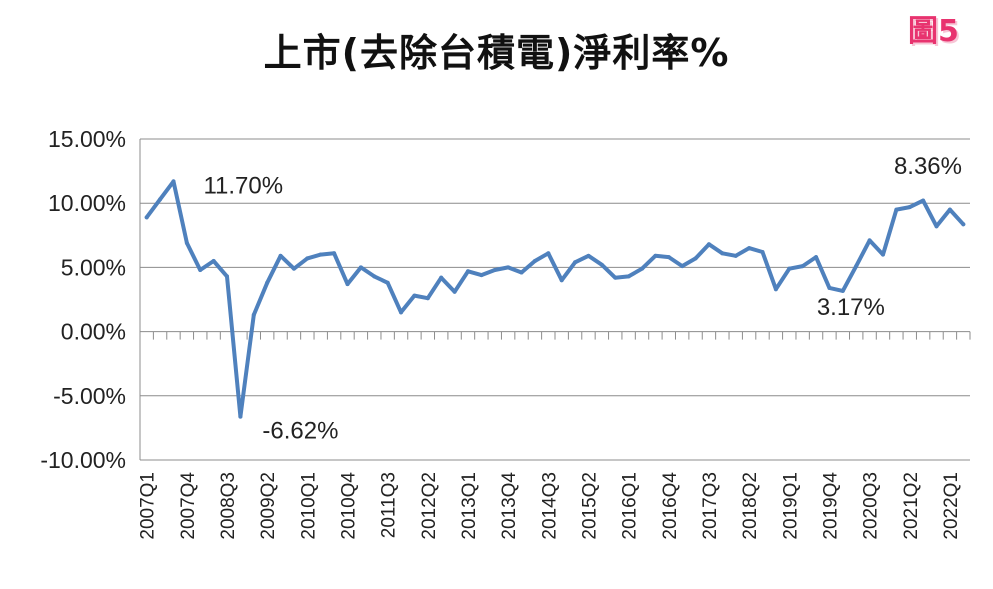 The image size is (993, 589). I want to click on x-tick-label: 2020Q3, so click(871, 506).